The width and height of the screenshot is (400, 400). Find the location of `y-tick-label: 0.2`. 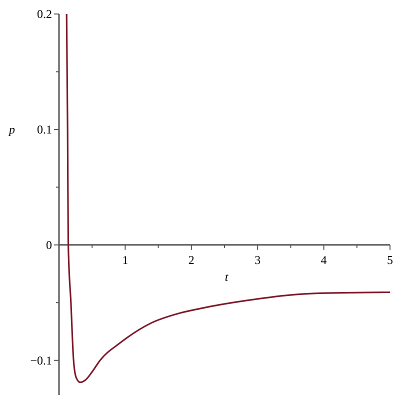

y-tick-label: 0.2 is located at coordinates (44, 14).